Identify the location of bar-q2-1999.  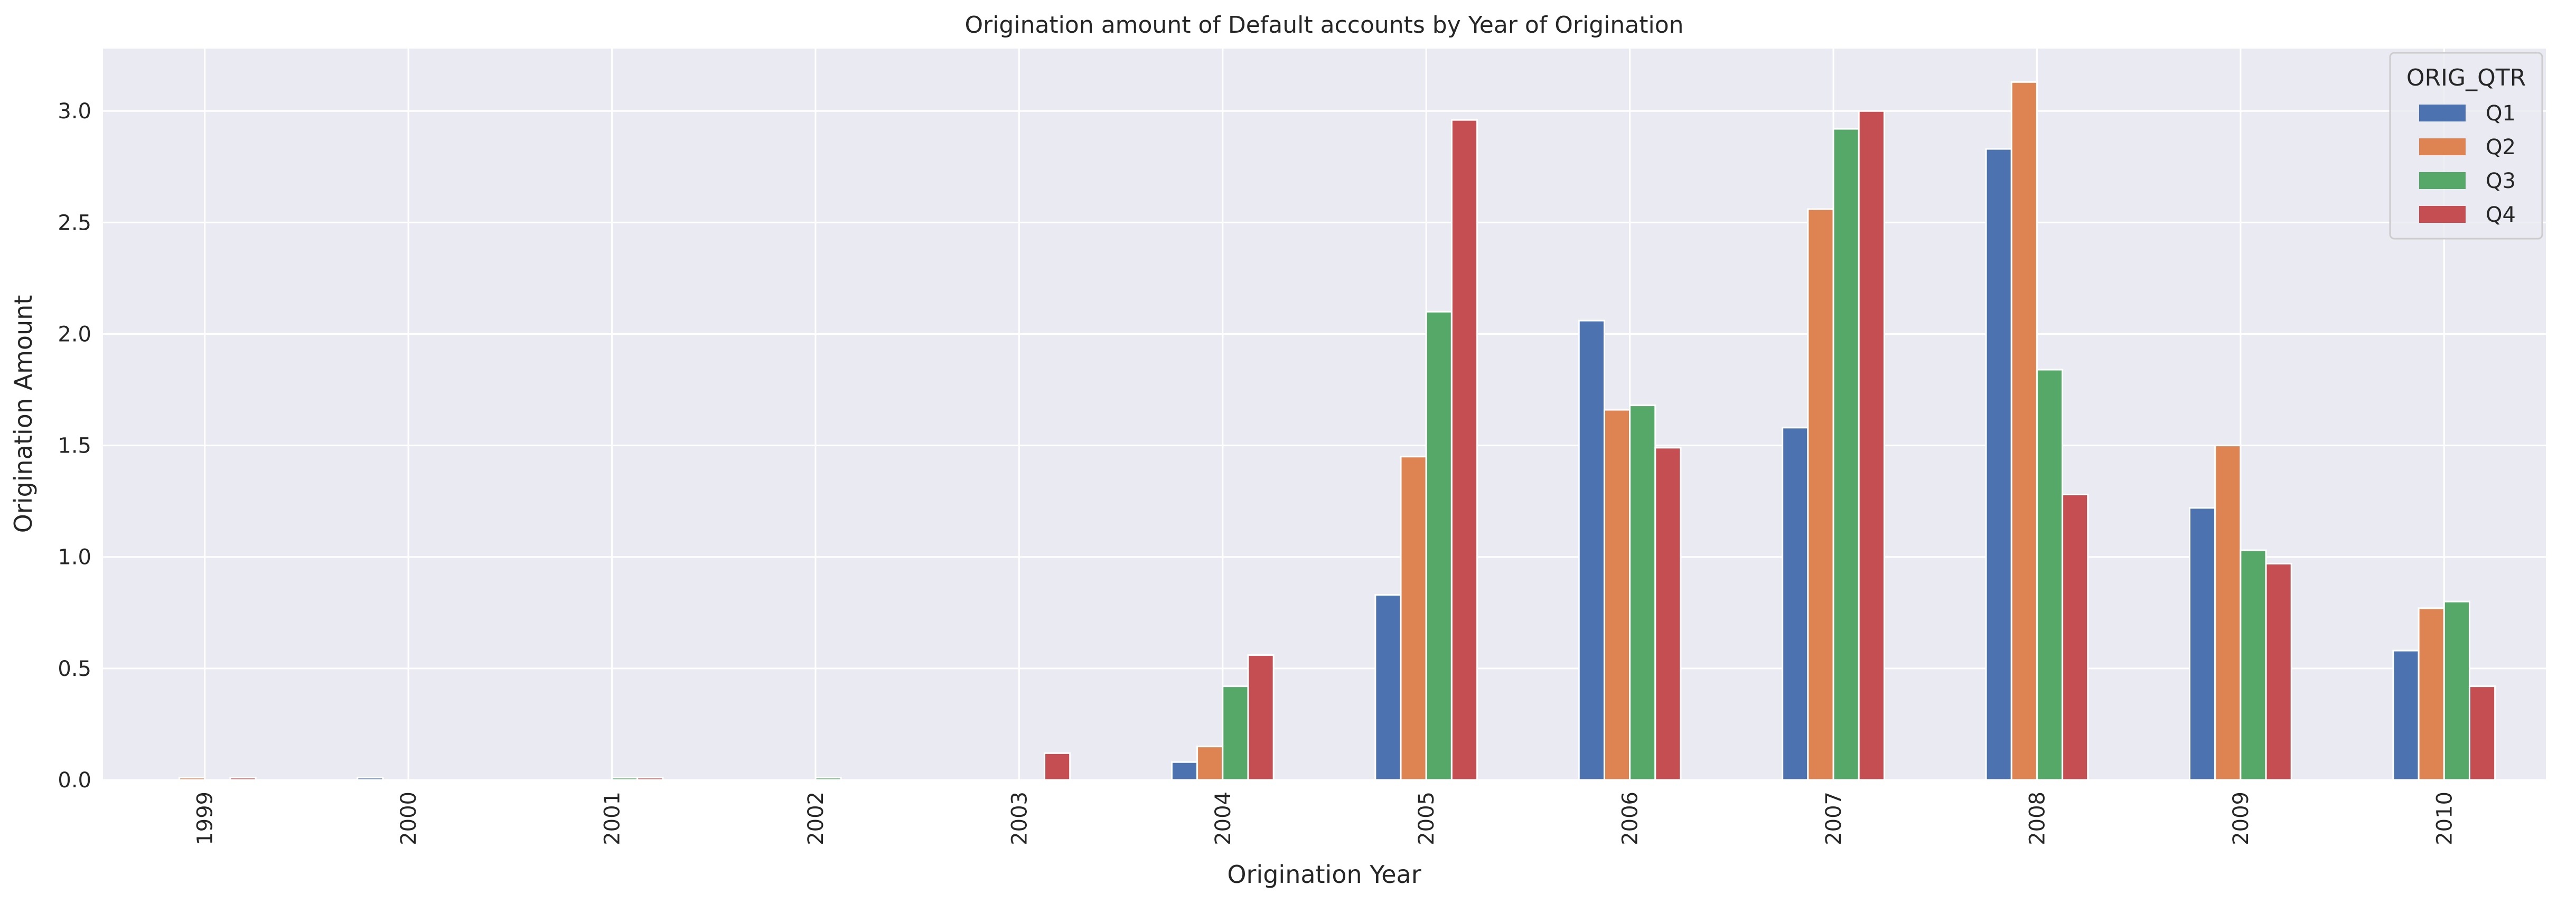
(192, 779).